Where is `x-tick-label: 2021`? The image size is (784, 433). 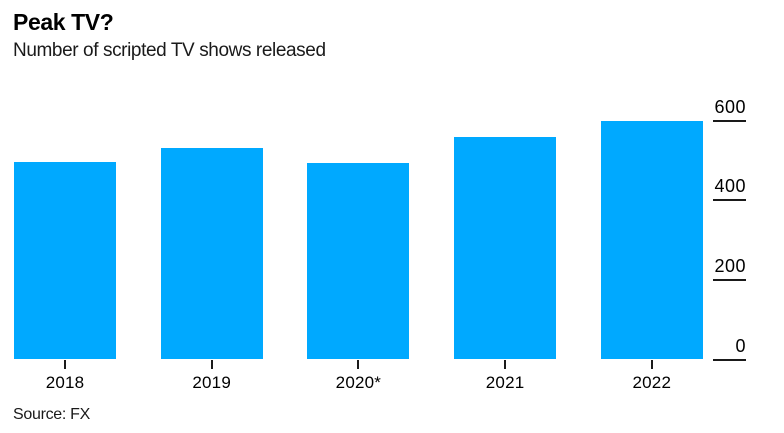 x-tick-label: 2021 is located at coordinates (505, 382).